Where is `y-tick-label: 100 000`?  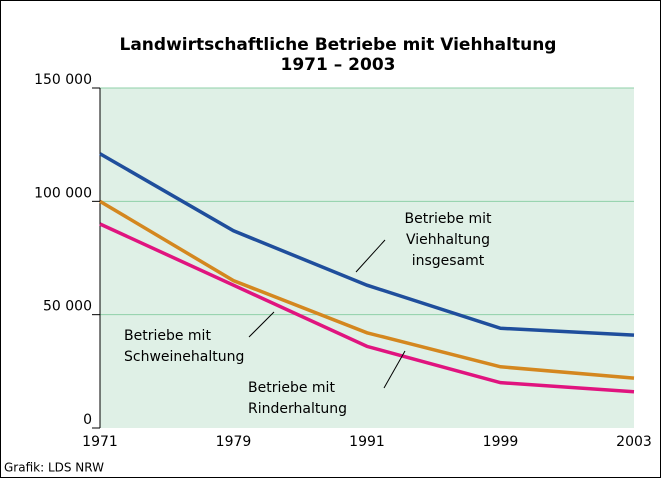
y-tick-label: 100 000 is located at coordinates (63, 193).